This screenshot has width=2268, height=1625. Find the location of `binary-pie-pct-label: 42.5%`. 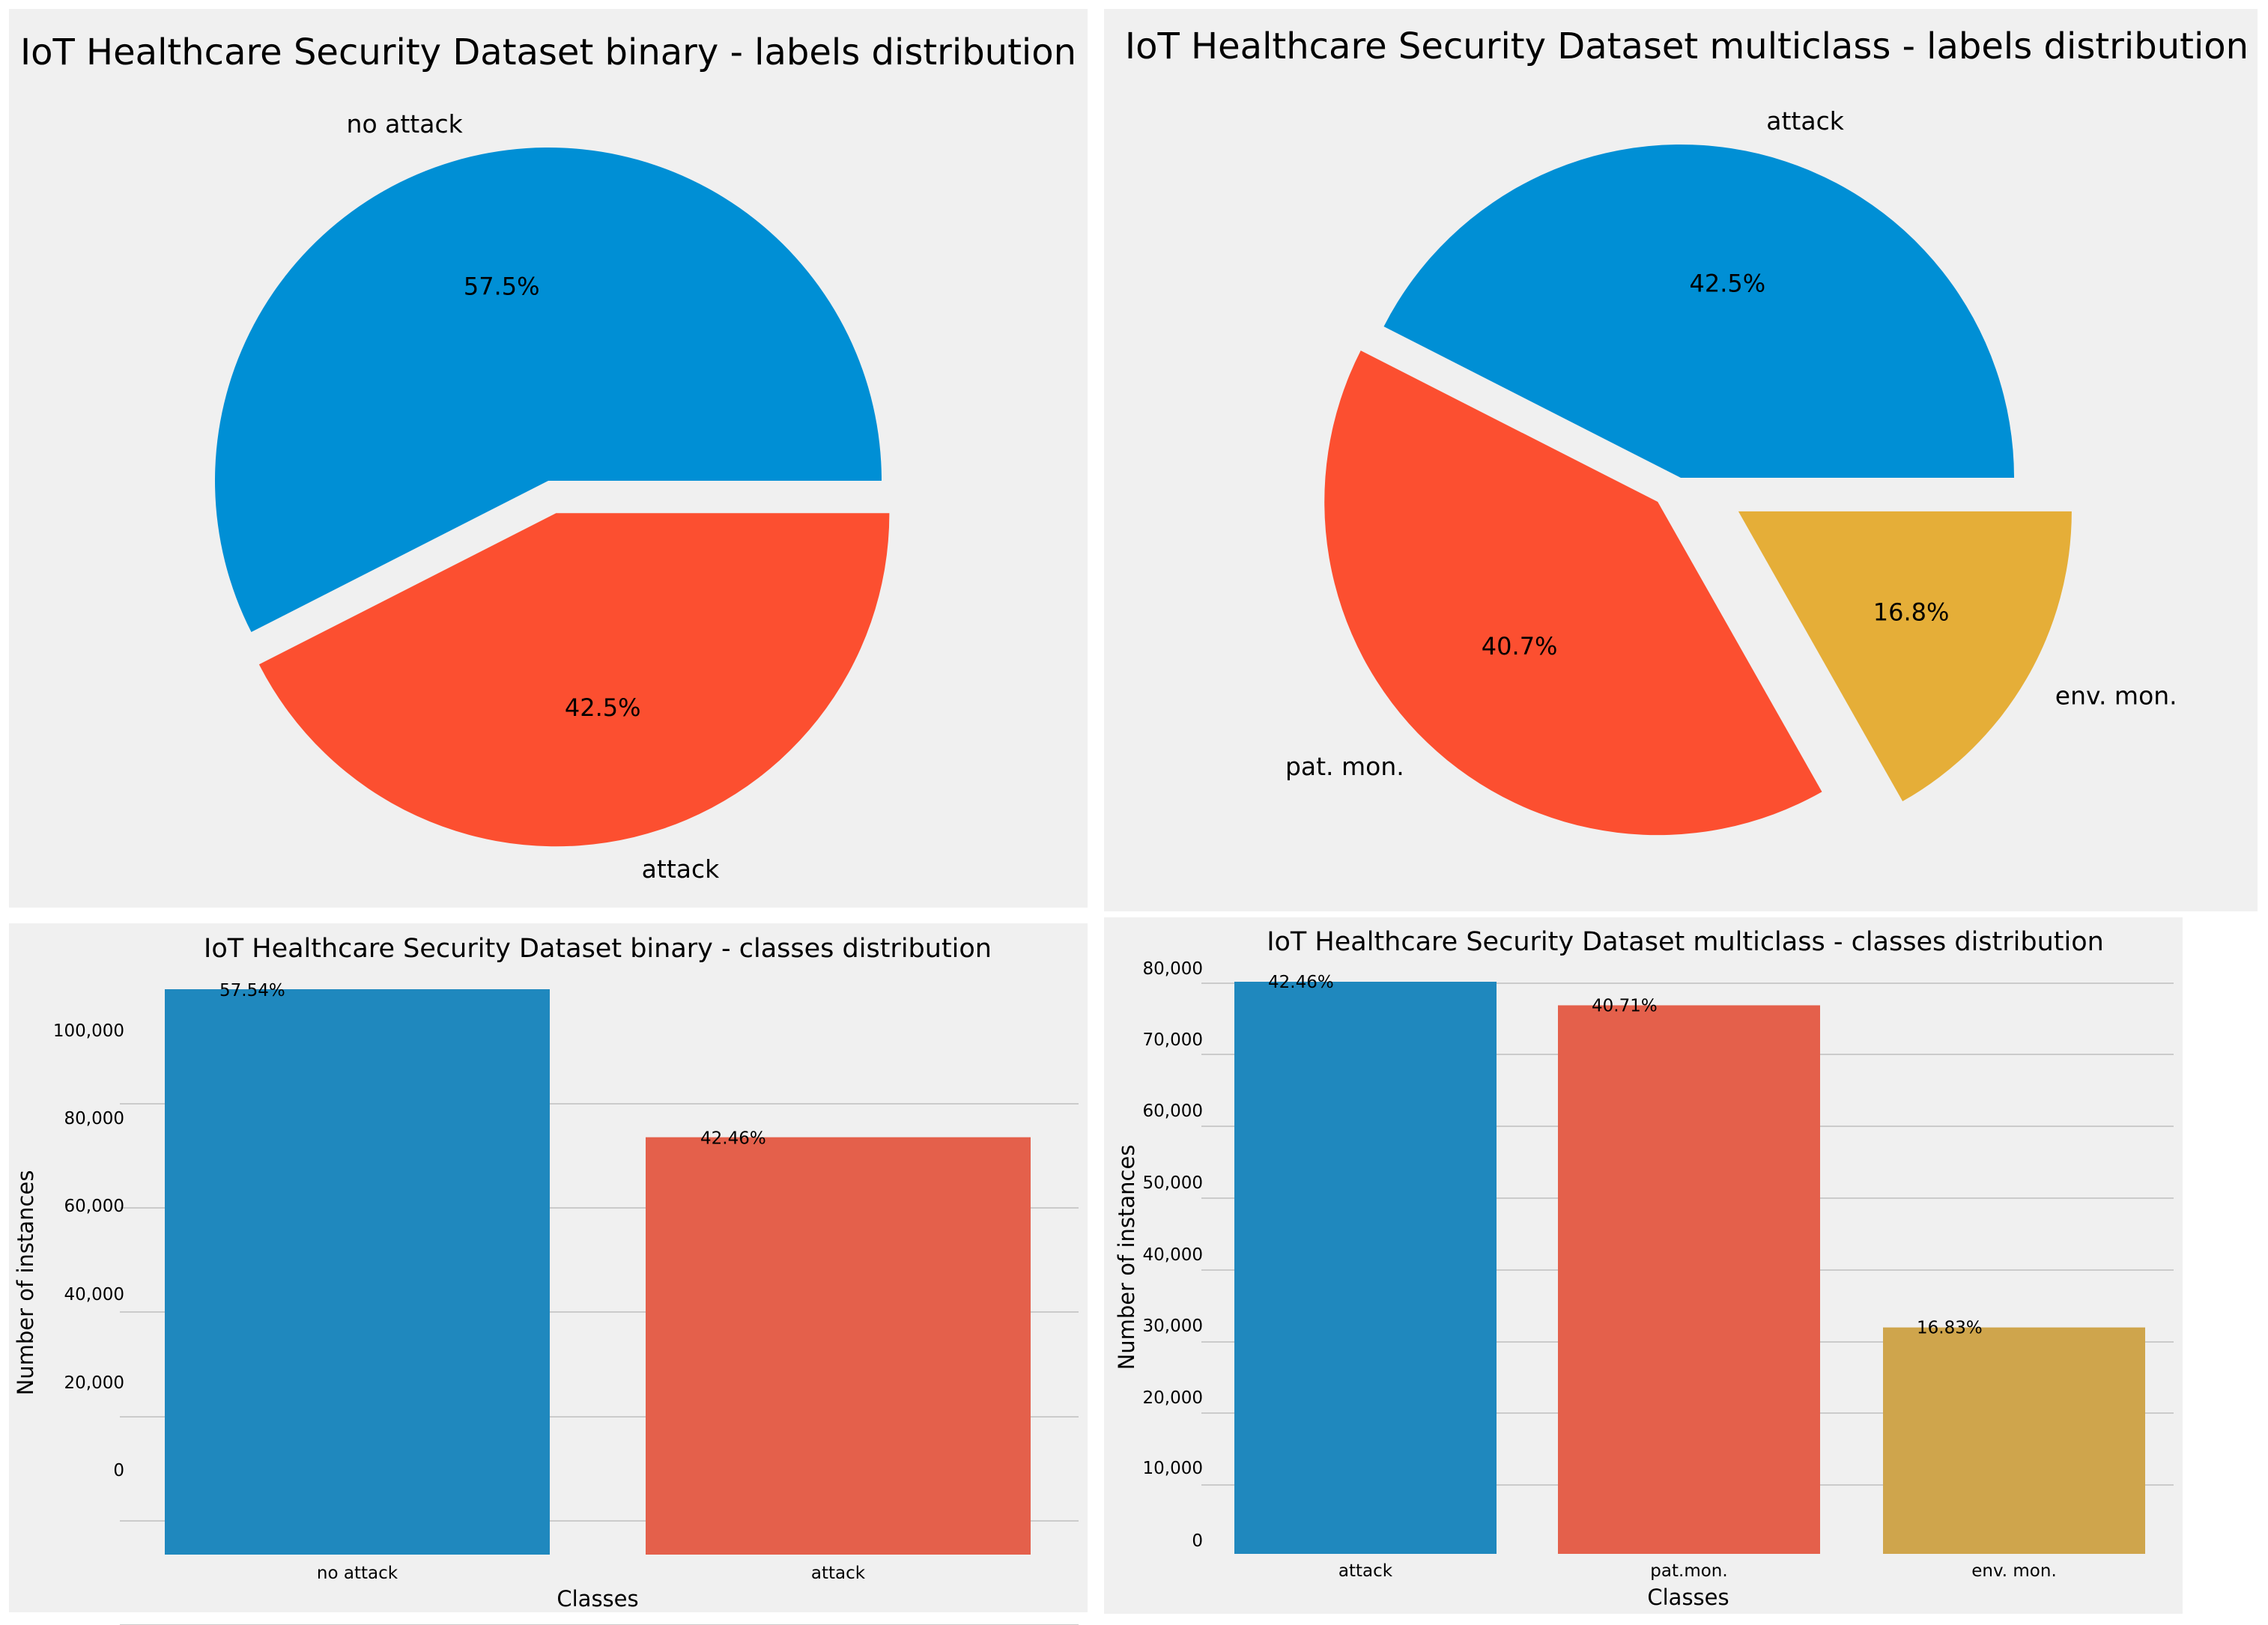

binary-pie-pct-label: 42.5% is located at coordinates (603, 707).